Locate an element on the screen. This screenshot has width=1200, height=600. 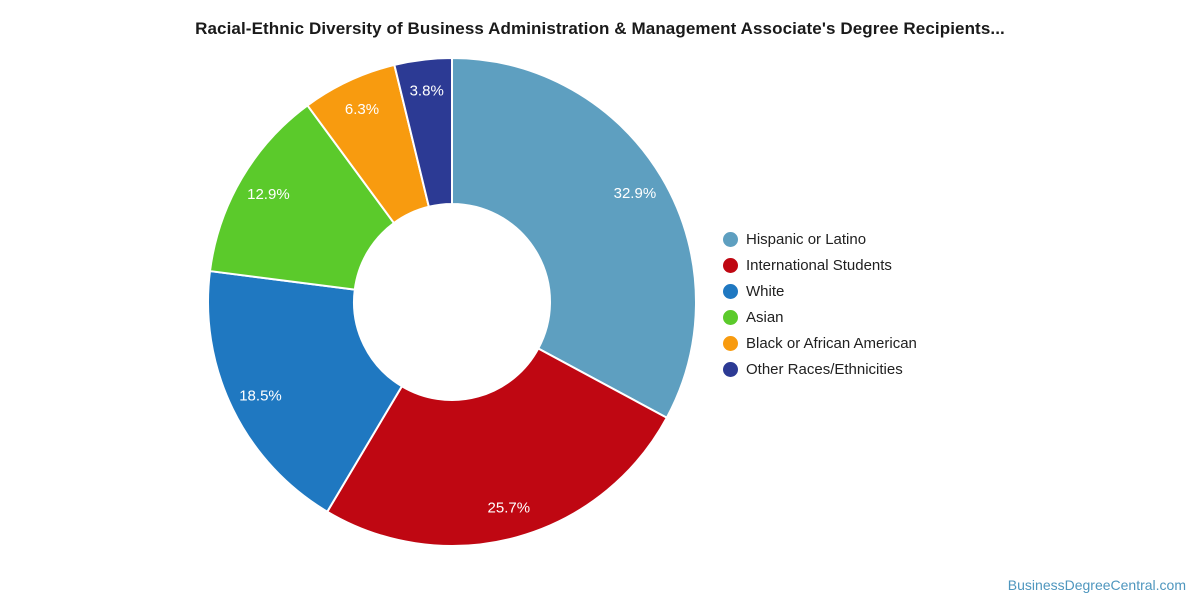
legend-item-4: Black or African American is located at coordinates (820, 343).